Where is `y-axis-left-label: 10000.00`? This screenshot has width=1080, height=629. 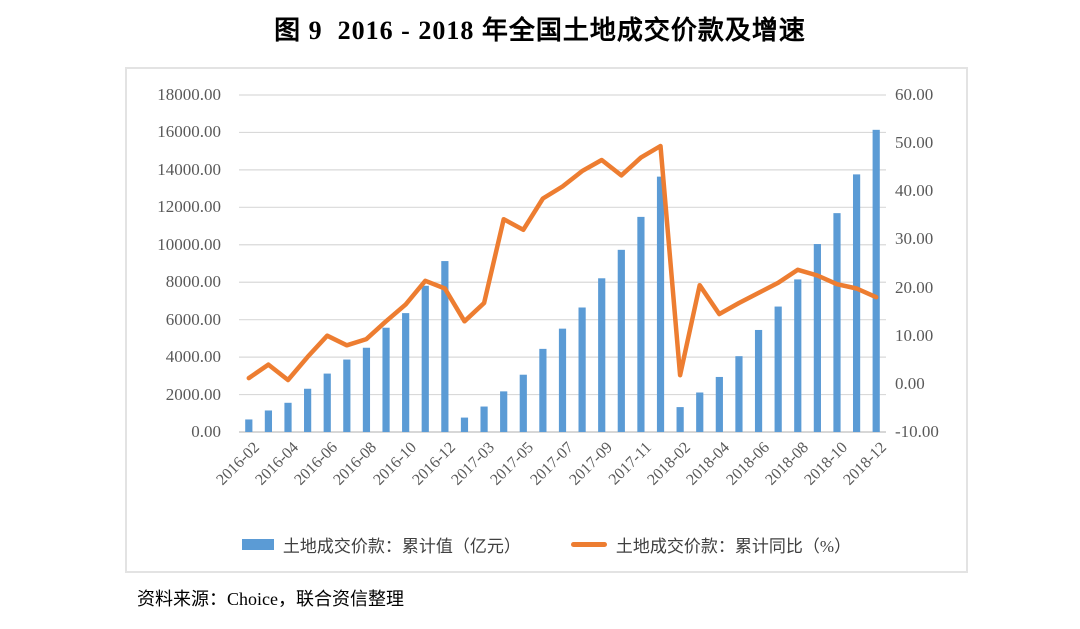 y-axis-left-label: 10000.00 is located at coordinates (189, 244).